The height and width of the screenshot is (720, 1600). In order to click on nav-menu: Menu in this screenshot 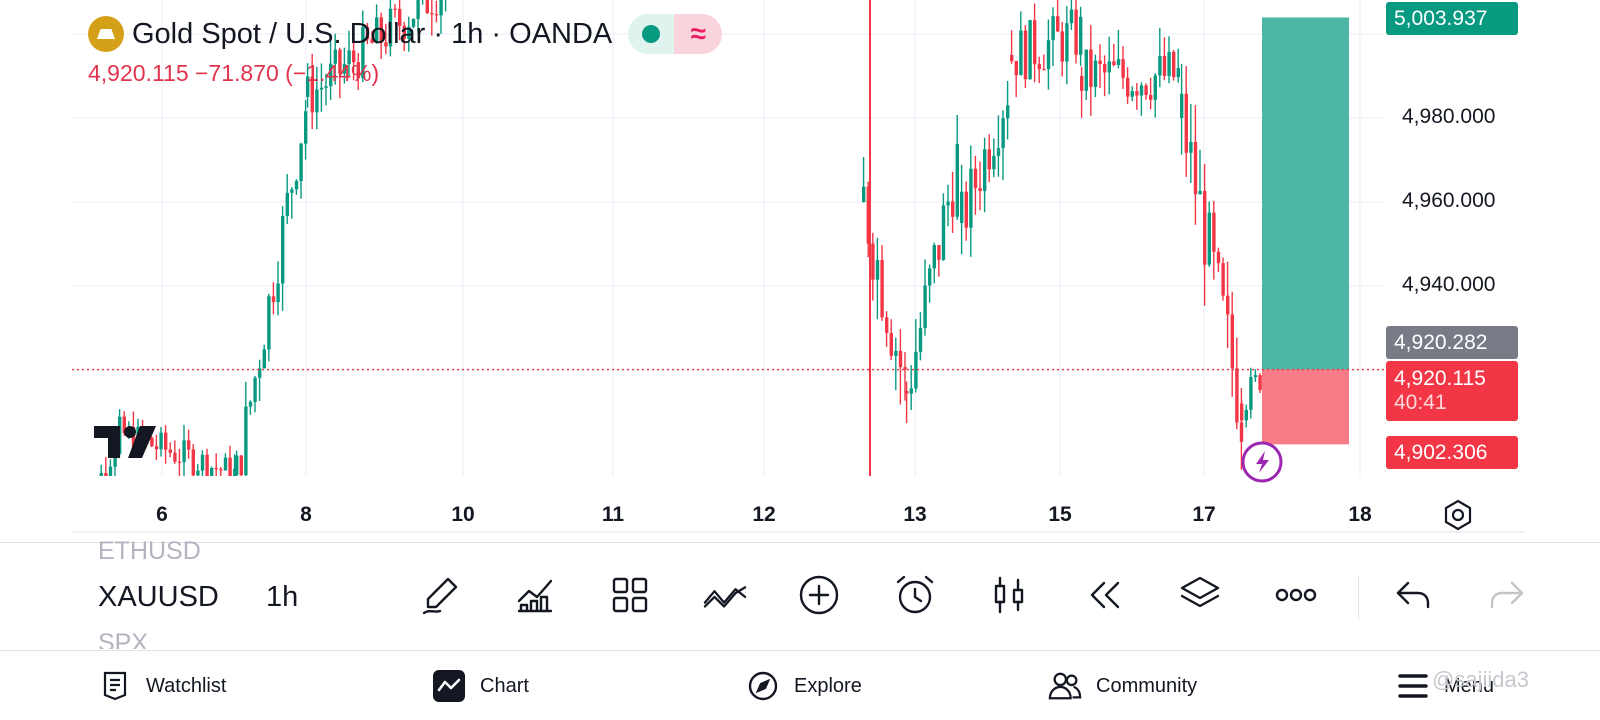, I will do `click(1445, 685)`.